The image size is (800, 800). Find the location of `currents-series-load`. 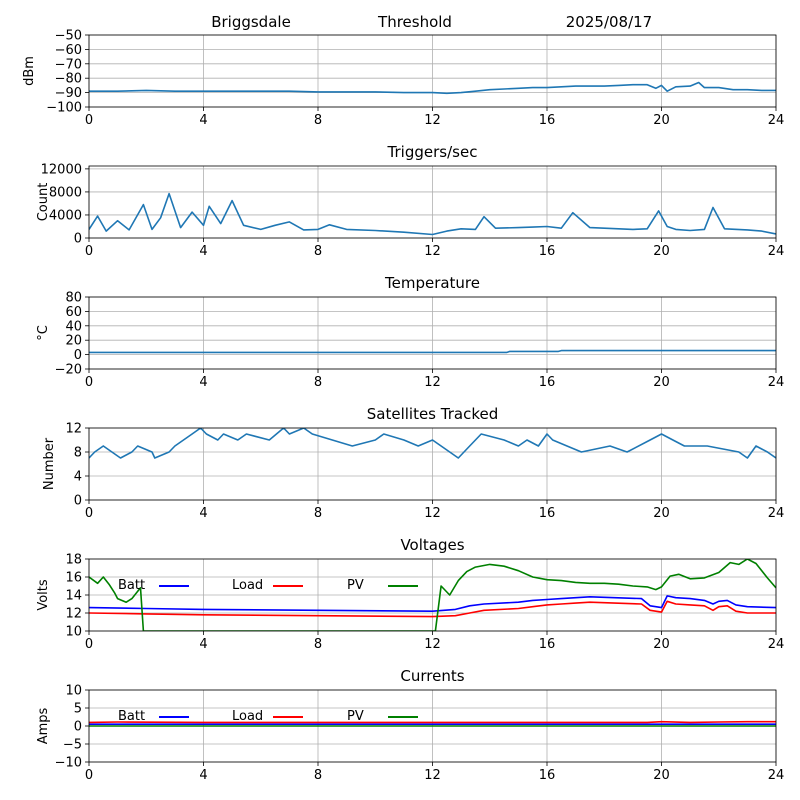

currents-series-load is located at coordinates (432, 722).